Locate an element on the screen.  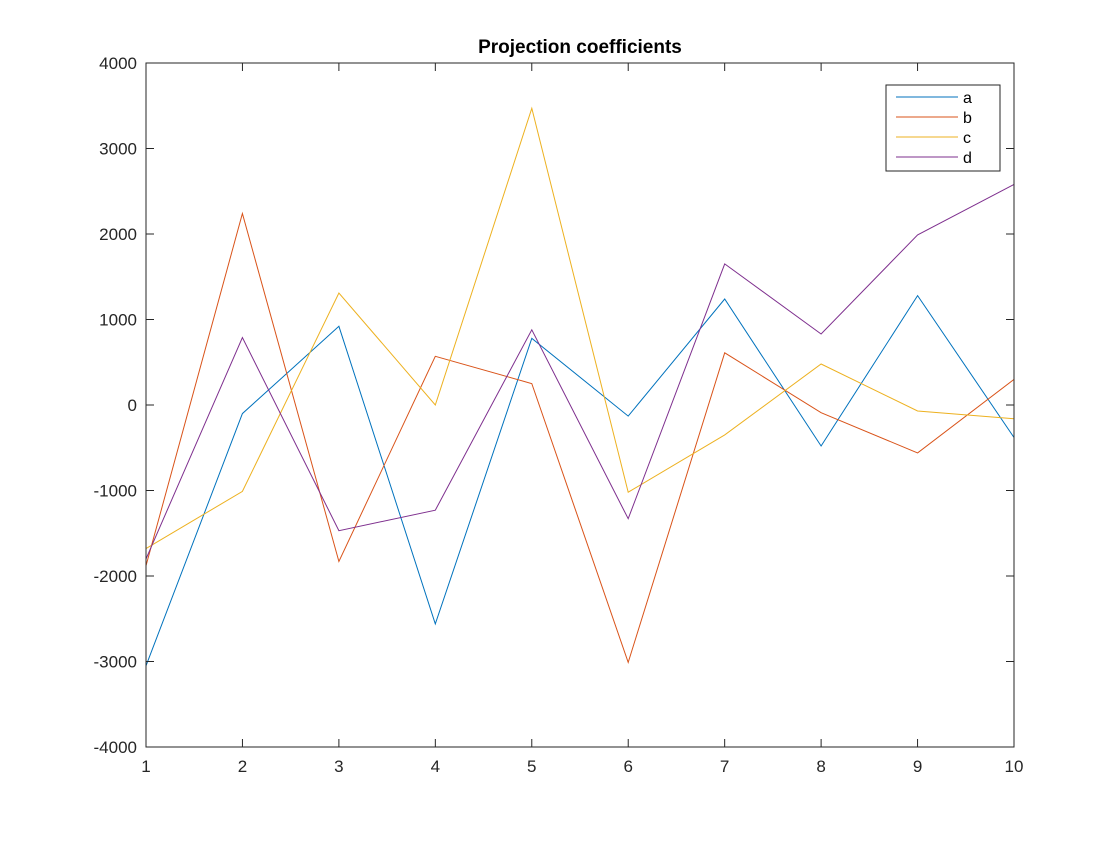
y-tick-label: 1000 is located at coordinates (118, 320).